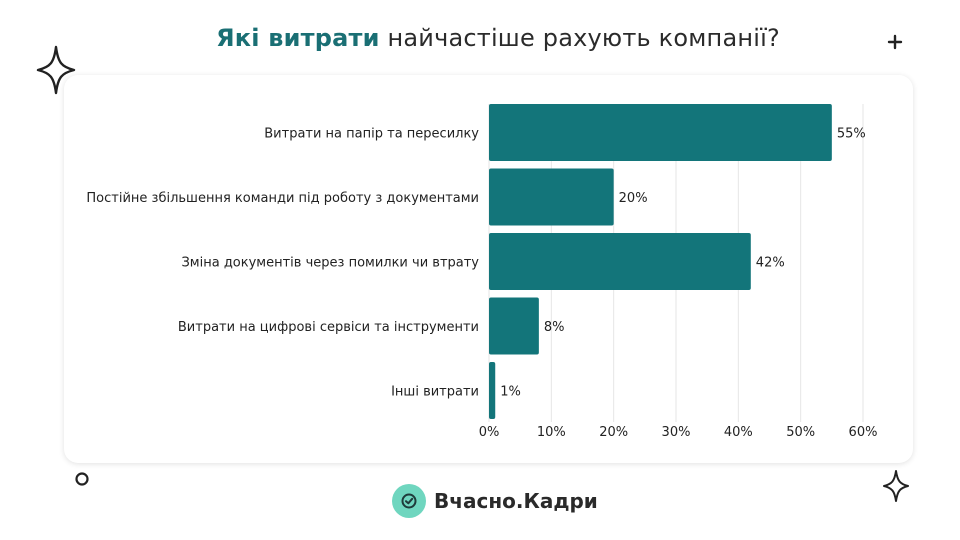  What do you see at coordinates (435, 392) in the screenshot?
I see `category-label-4: Інші витрати` at bounding box center [435, 392].